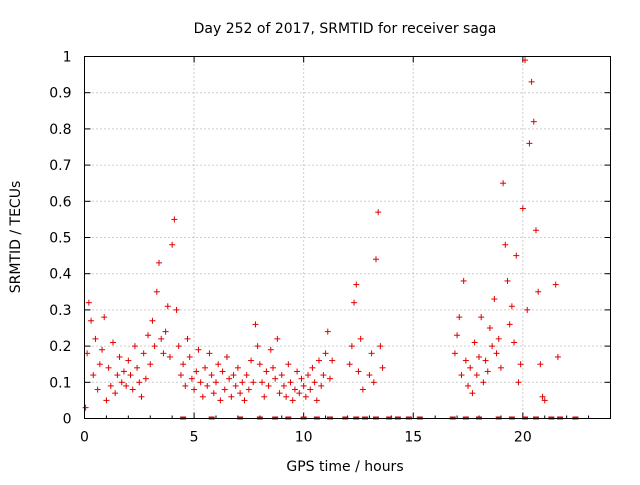 This screenshot has width=640, height=485. What do you see at coordinates (67, 58) in the screenshot?
I see `y-tick-label: 1` at bounding box center [67, 58].